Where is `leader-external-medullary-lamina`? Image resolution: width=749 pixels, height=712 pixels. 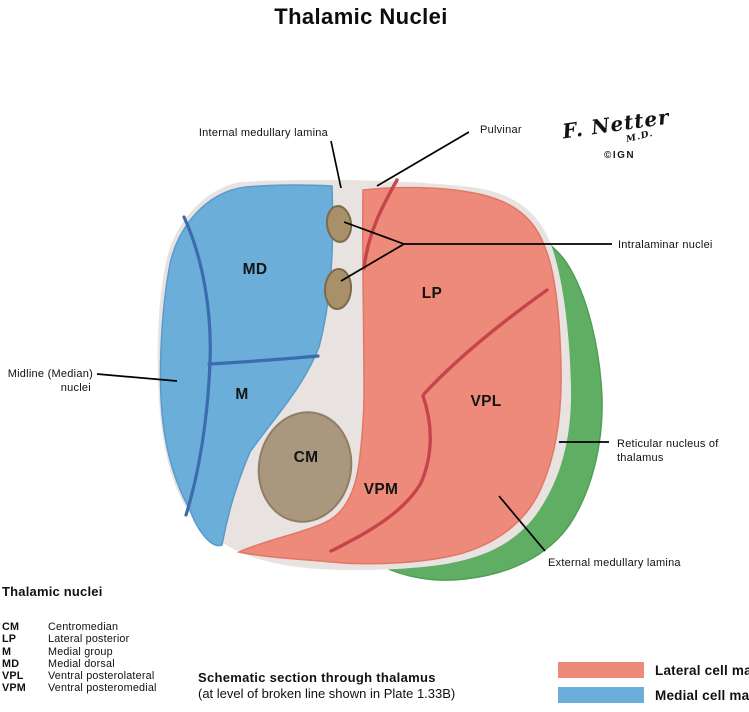 leader-external-medullary-lamina is located at coordinates (522, 523).